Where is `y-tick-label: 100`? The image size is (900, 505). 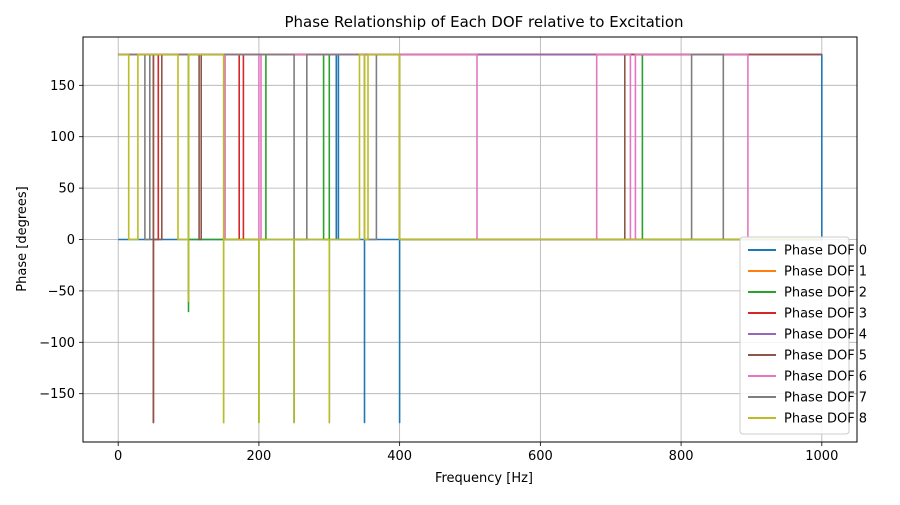 y-tick-label: 100 is located at coordinates (62, 137).